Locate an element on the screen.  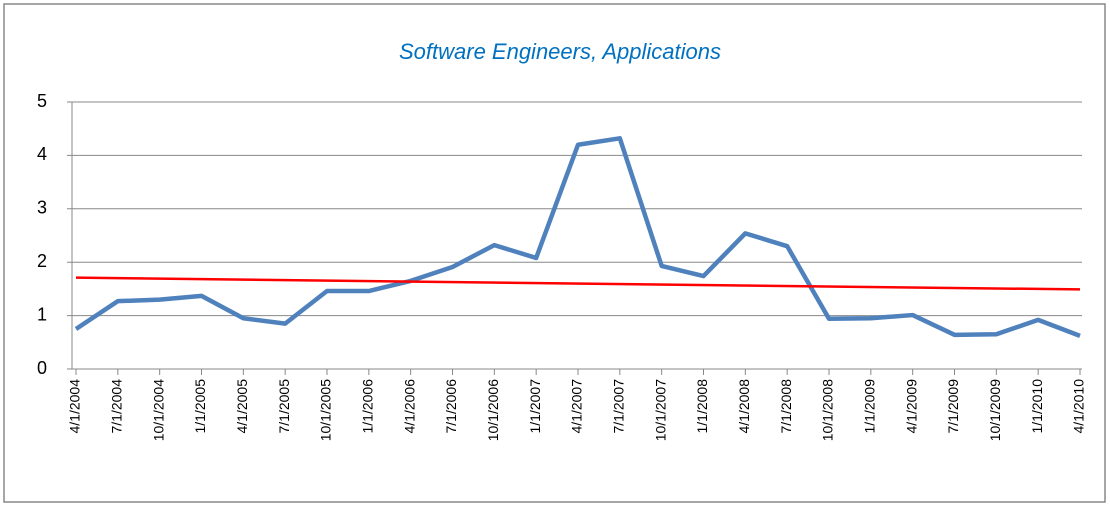
x-tick-label: 10/1/2006 is located at coordinates (493, 410).